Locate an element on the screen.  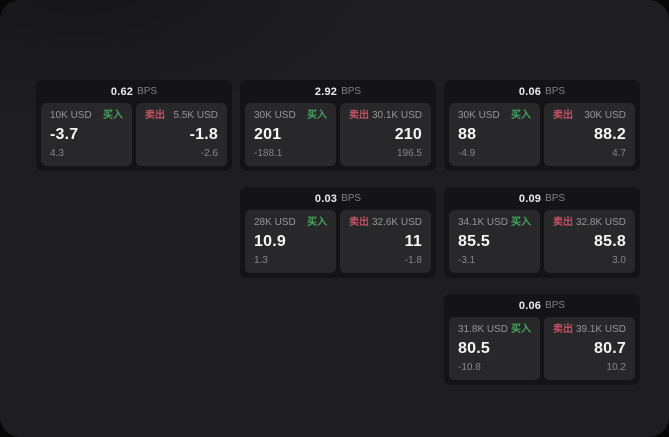
sell-sub-value: 10.2 is located at coordinates (616, 367).